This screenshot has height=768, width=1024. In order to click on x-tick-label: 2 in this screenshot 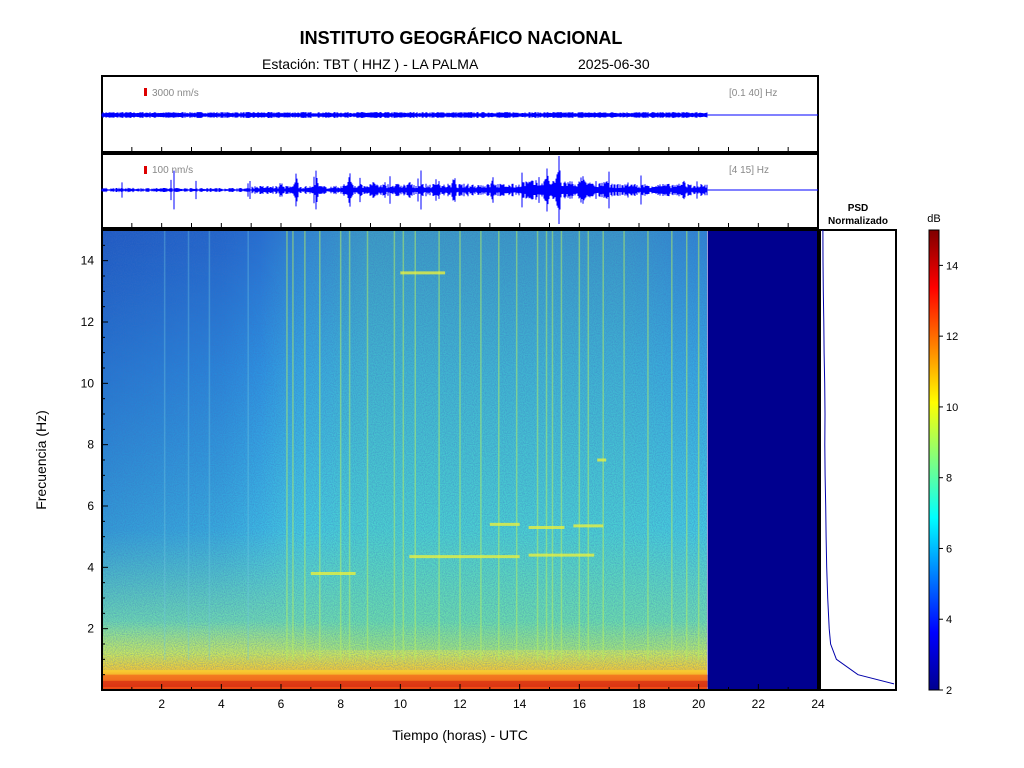, I will do `click(161, 704)`.